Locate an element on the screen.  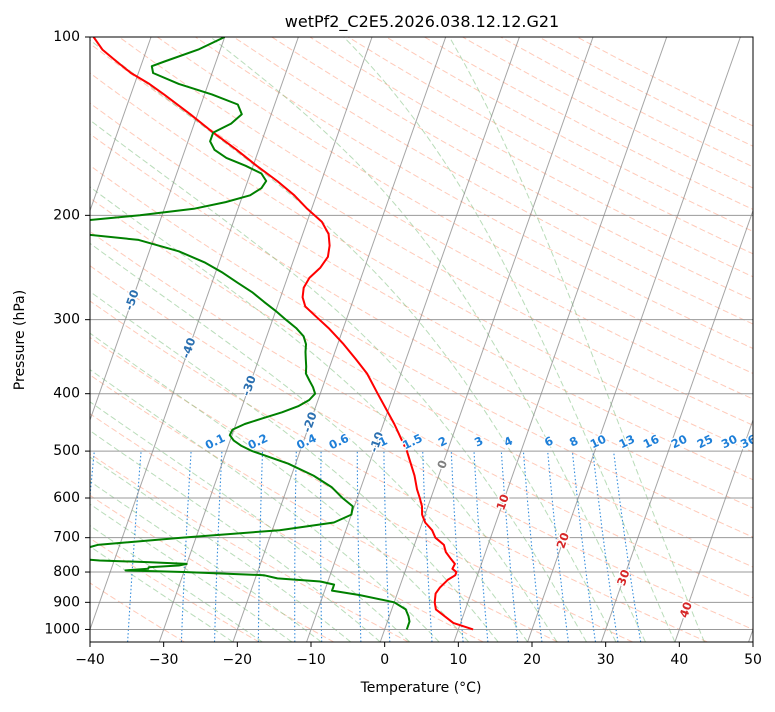
x-axis-label: Temperature (°C) is located at coordinates (421, 688).